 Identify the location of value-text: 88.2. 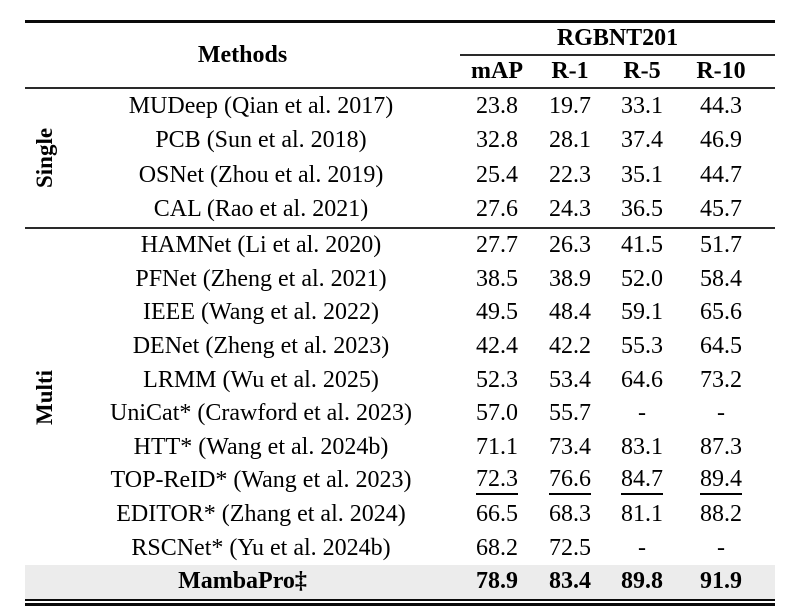
(721, 514).